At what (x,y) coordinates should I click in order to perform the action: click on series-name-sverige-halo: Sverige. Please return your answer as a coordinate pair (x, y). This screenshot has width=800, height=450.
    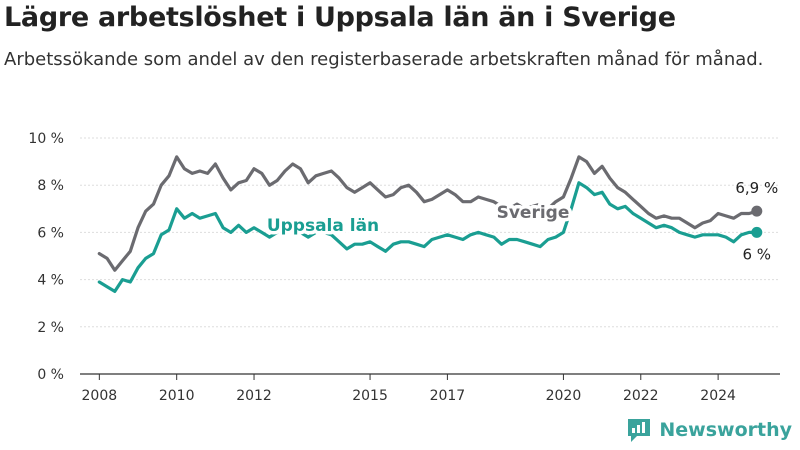
    Looking at the image, I should click on (533, 213).